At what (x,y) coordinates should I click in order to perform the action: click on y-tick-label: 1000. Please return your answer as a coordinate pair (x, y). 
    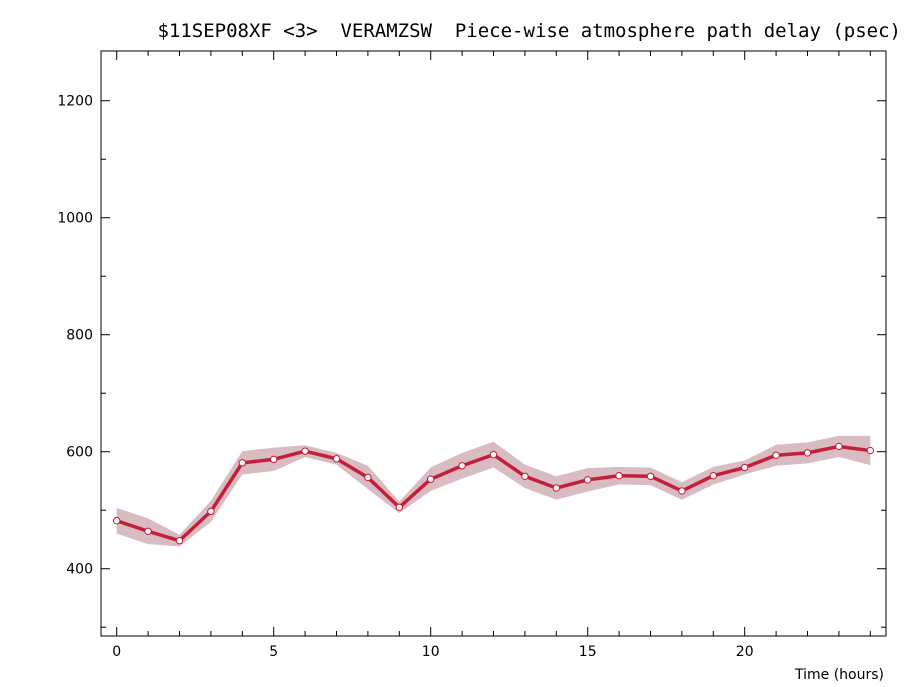
    Looking at the image, I should click on (75, 219).